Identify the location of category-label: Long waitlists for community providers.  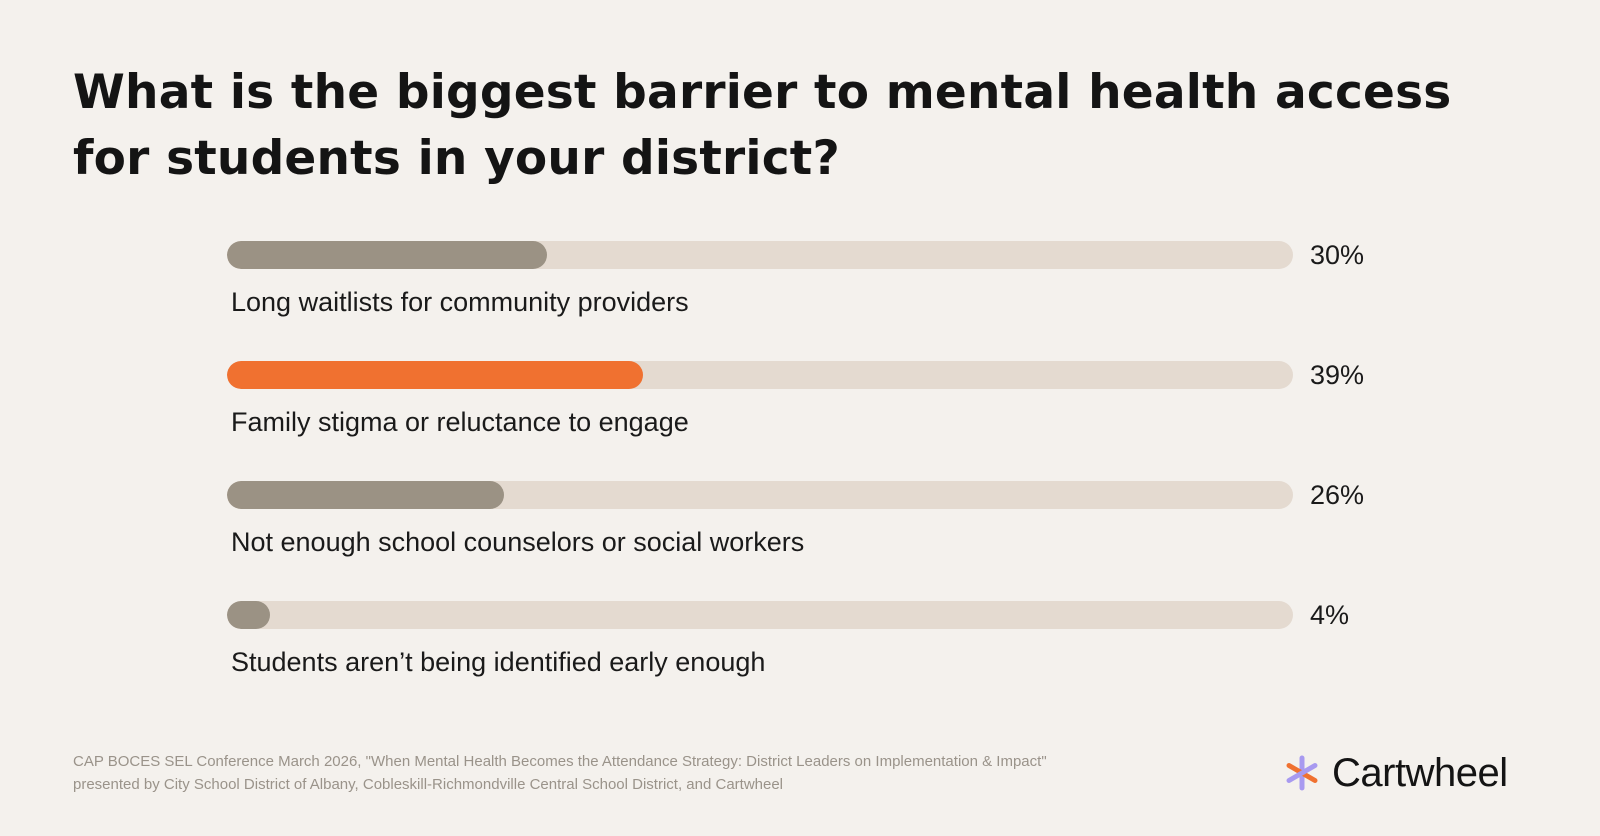
(460, 302).